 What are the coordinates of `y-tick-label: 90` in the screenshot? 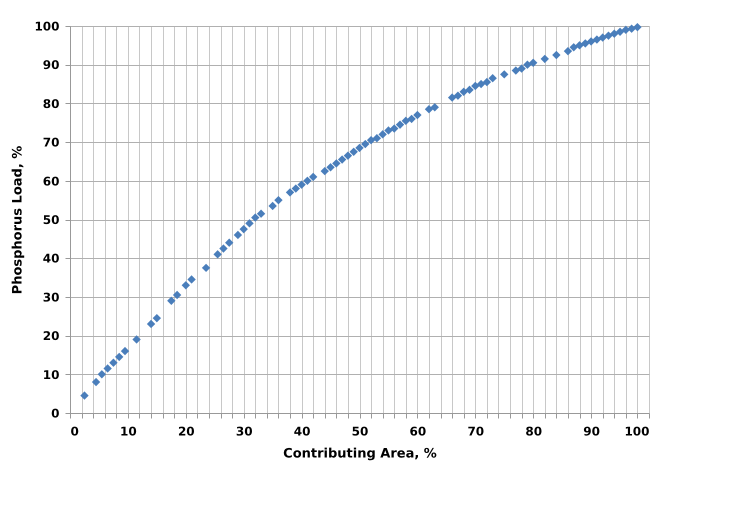 It's located at (51, 65).